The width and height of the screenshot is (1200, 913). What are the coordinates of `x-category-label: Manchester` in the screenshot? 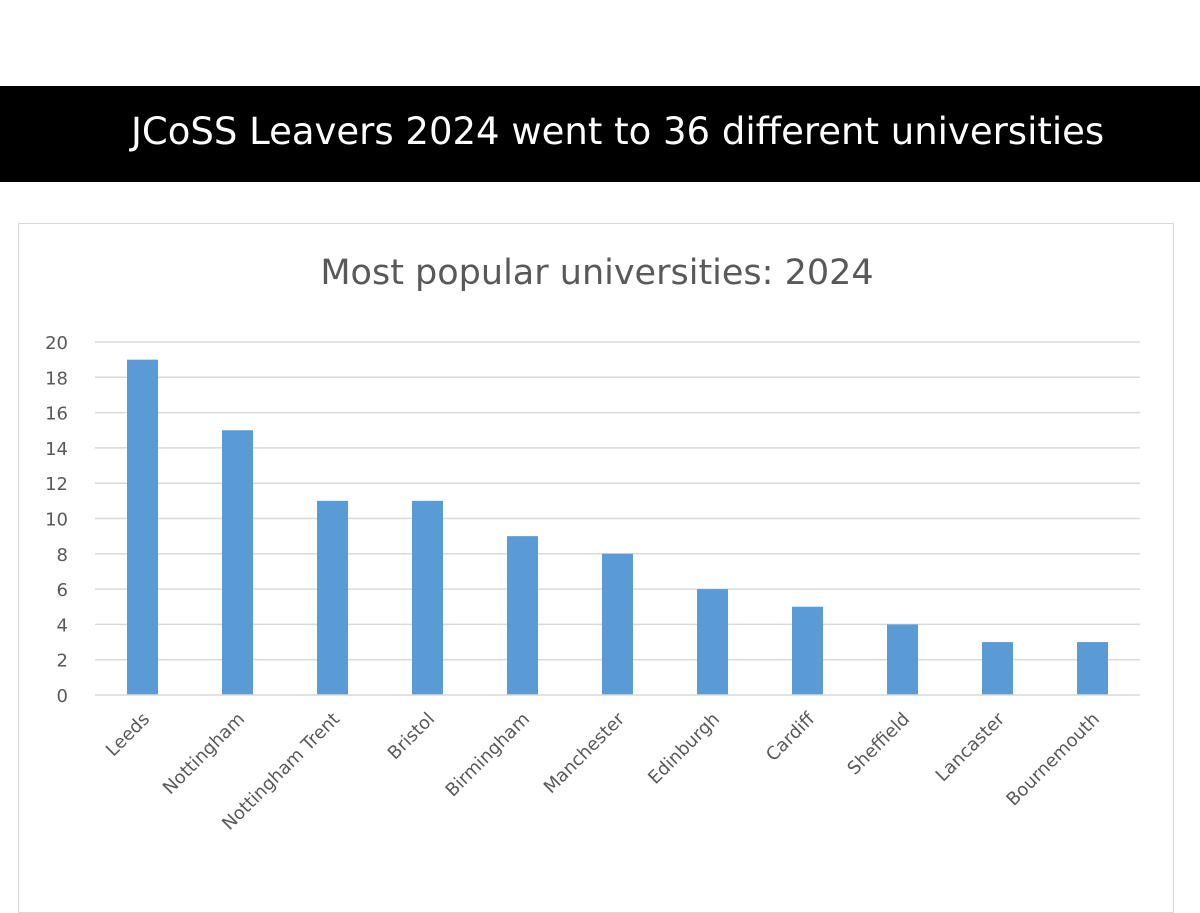 It's located at (585, 753).